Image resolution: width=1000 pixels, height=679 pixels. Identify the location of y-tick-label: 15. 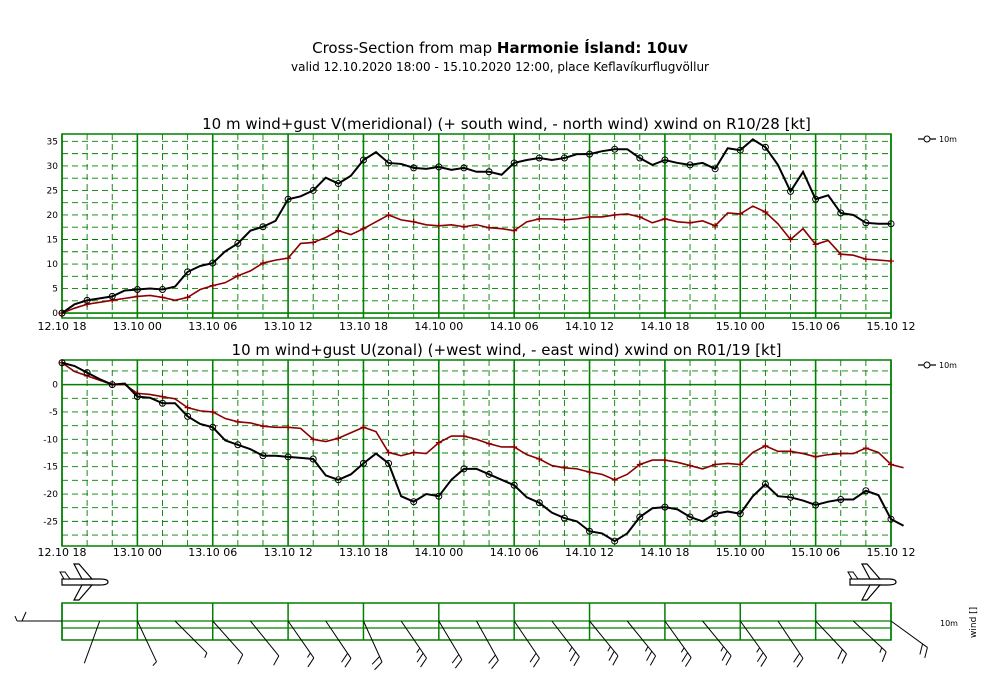
(52, 240).